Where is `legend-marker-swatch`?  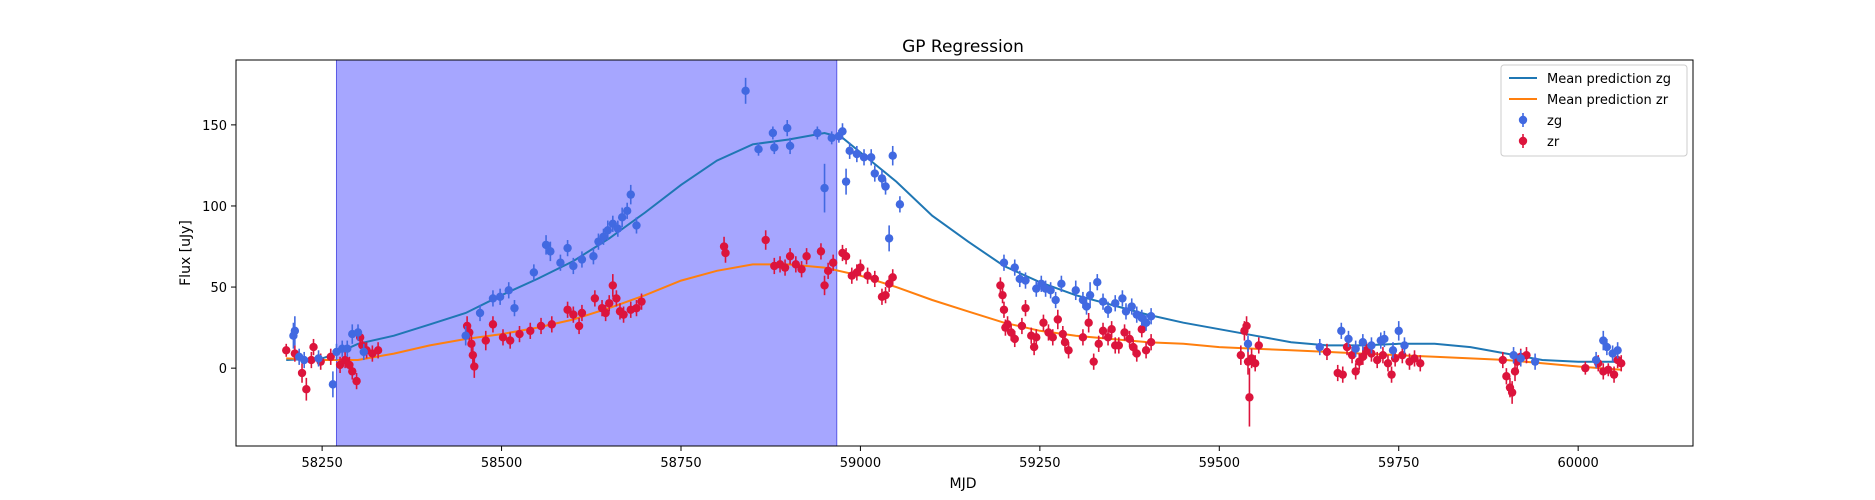 legend-marker-swatch is located at coordinates (1523, 120).